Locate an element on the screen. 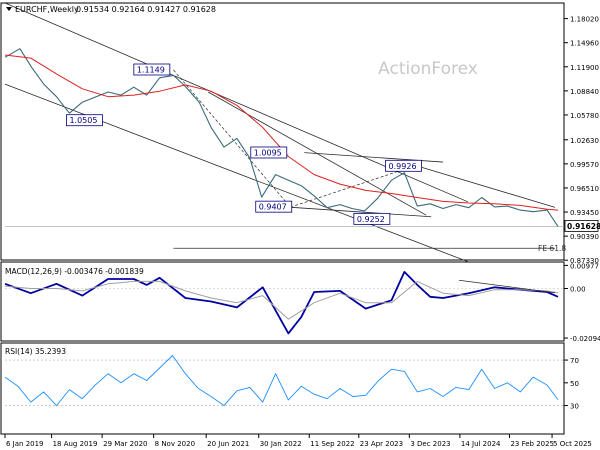 This screenshot has height=450, width=600. signal-series-line is located at coordinates (281, 300).